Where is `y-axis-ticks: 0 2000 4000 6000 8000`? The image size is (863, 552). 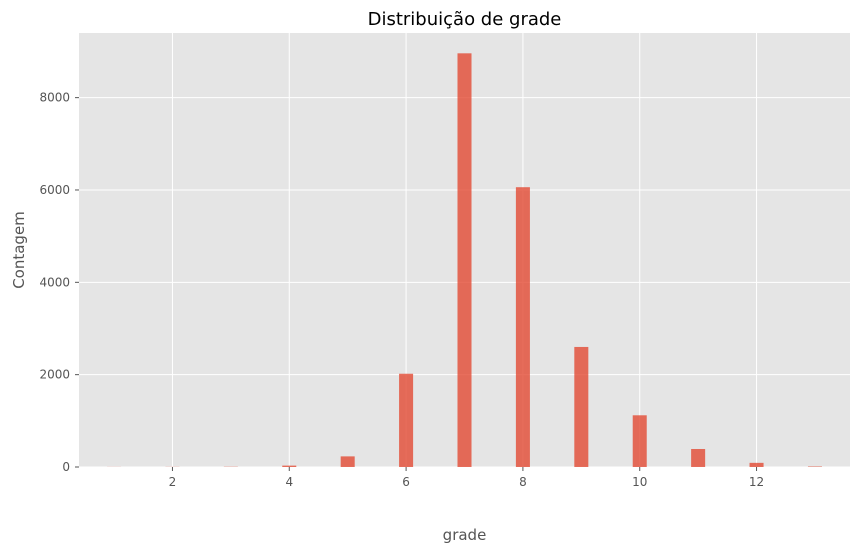 y-axis-ticks: 0 2000 4000 6000 8000 is located at coordinates (59, 282).